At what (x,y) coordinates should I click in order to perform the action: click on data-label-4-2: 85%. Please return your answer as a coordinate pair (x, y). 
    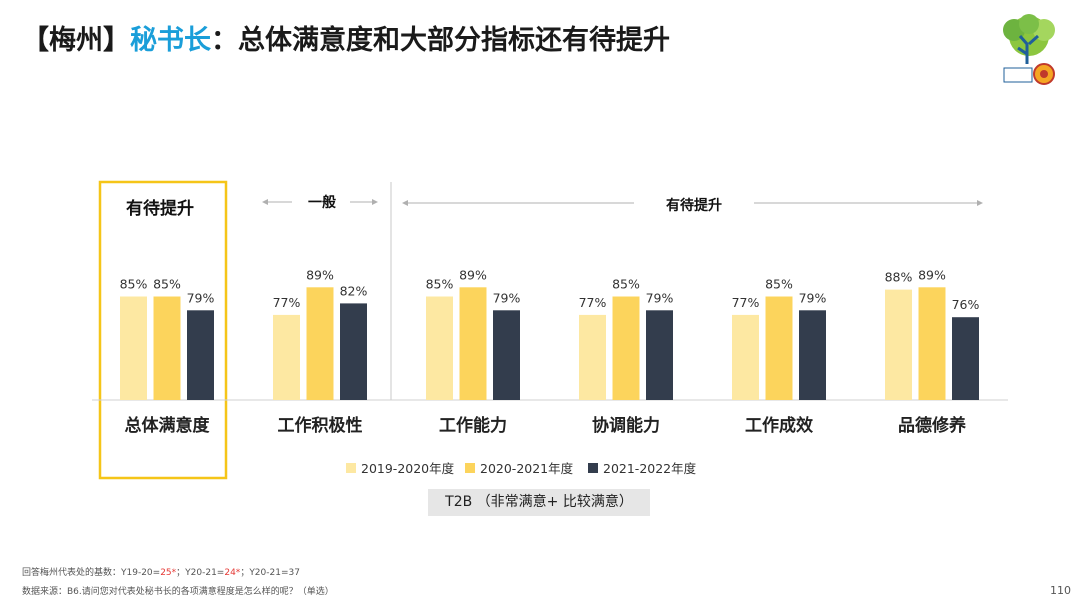
    Looking at the image, I should click on (626, 284).